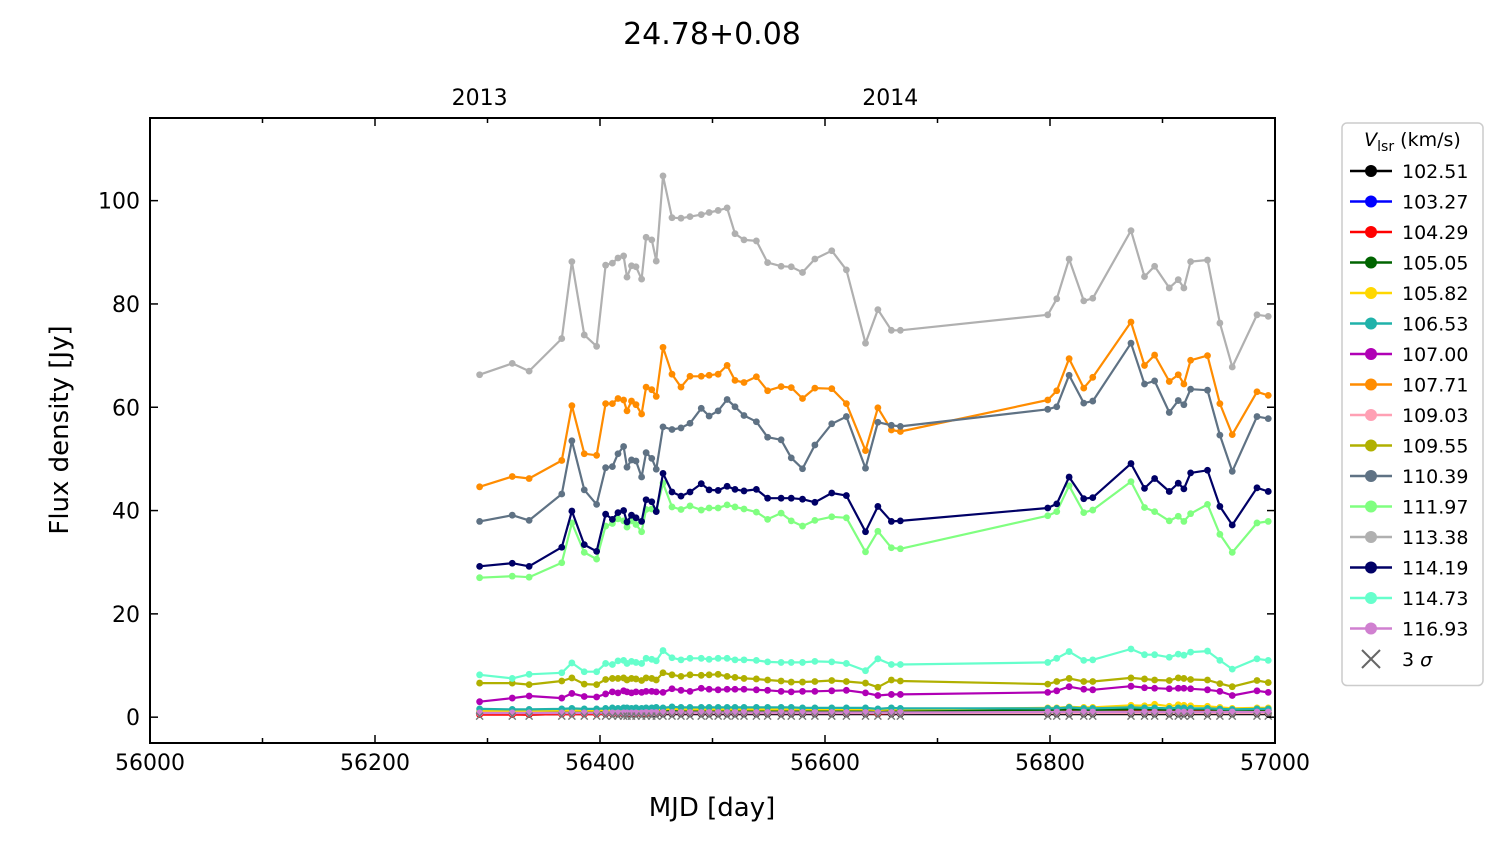 This screenshot has width=1500, height=844. Describe the element at coordinates (126, 615) in the screenshot. I see `y-tick-label: 20` at that location.